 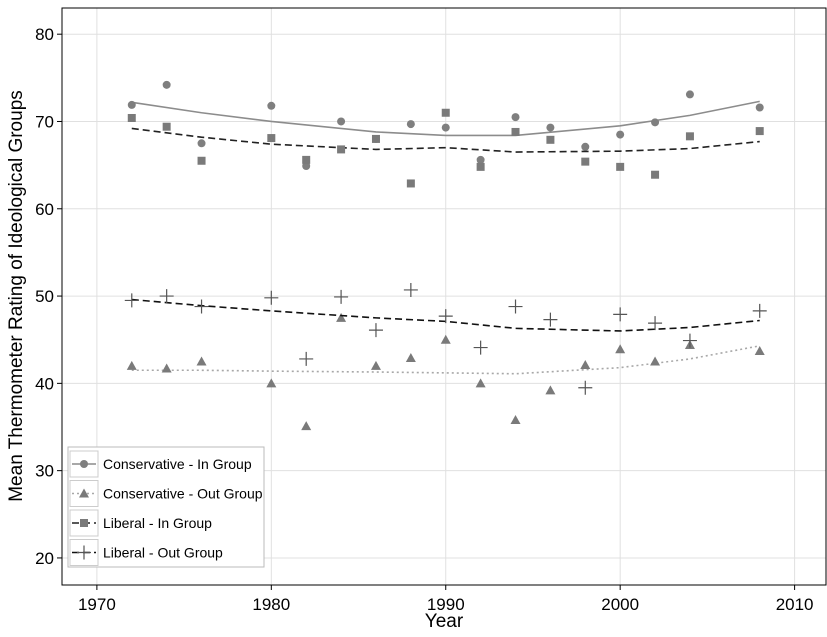 I want to click on x-tick-label: 1990, so click(x=446, y=604).